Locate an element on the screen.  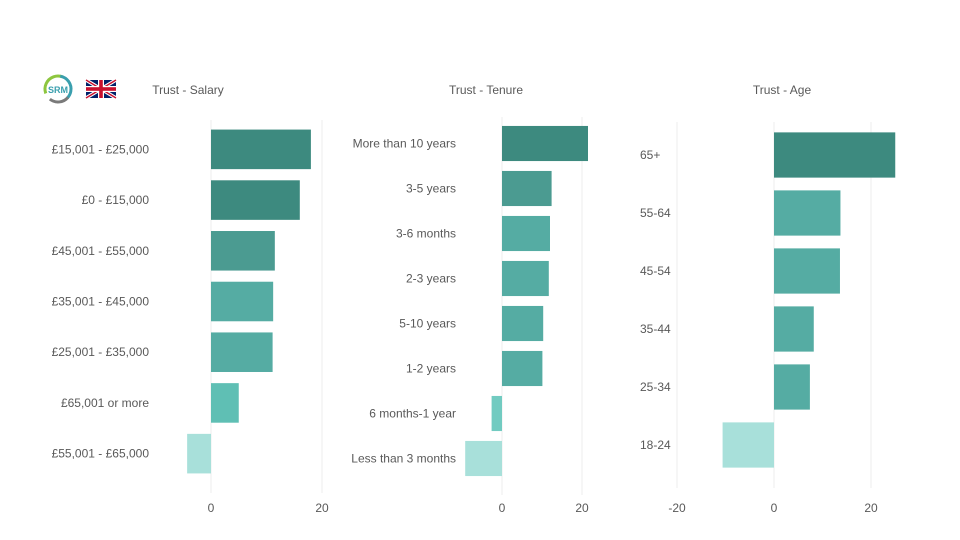
category-label: £35,001 - £45,000 is located at coordinates (101, 302).